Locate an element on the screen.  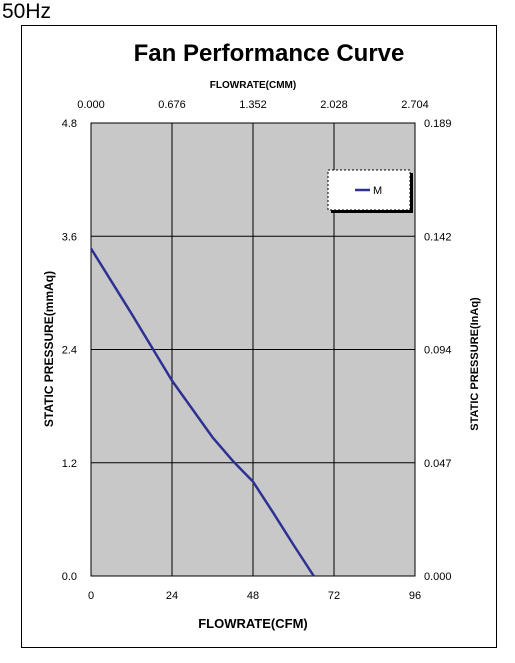
x-tick-label: 96 is located at coordinates (415, 596).